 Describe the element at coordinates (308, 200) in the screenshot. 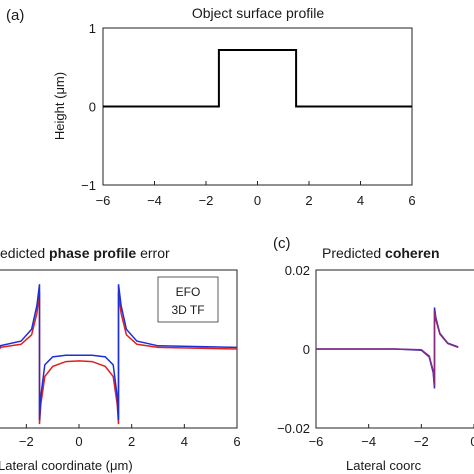

I see `chart-a-xtick: 2` at that location.